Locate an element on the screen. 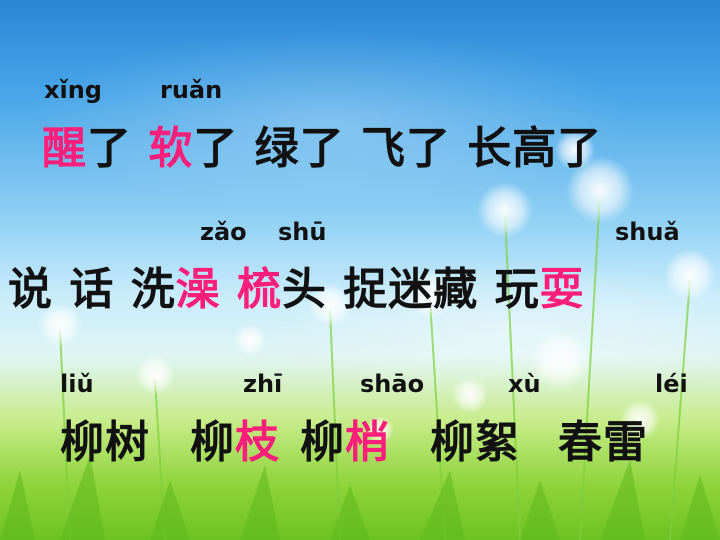  char-shua: 耍 is located at coordinates (562, 289).